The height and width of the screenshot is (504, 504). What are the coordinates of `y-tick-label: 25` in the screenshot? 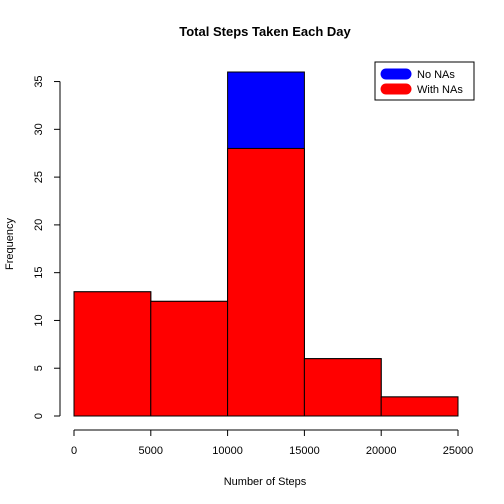 It's located at (39, 177).